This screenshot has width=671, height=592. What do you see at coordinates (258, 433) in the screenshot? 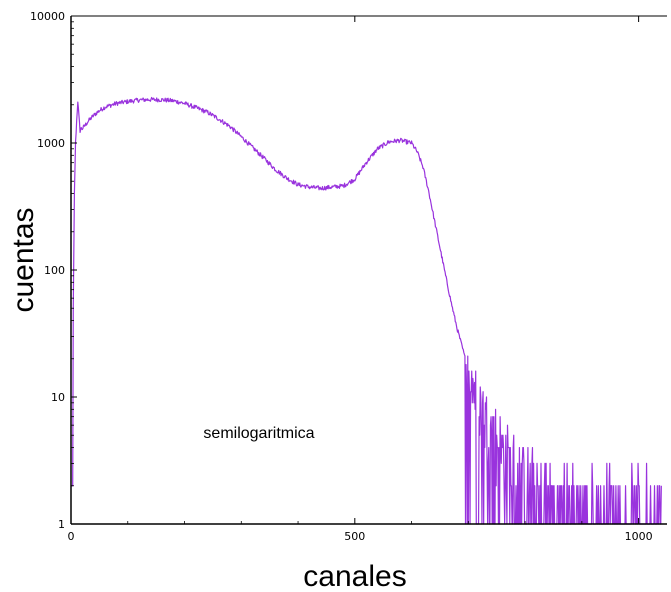
I see `chart-annotation: semilogaritmica` at bounding box center [258, 433].